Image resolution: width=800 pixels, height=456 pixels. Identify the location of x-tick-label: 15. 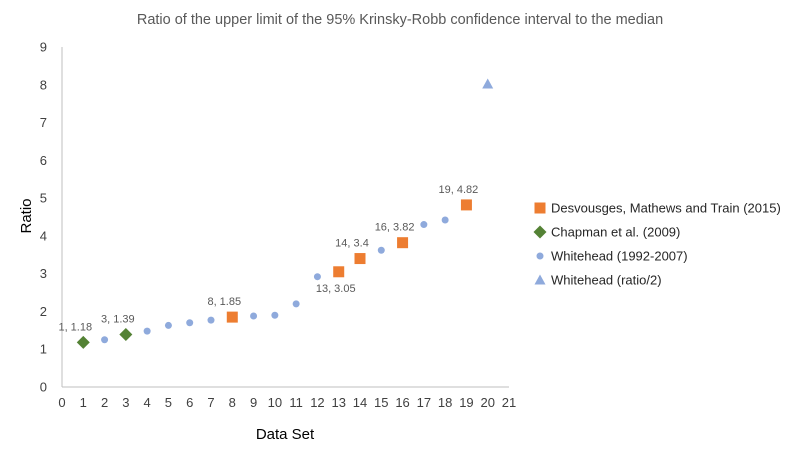
(381, 402).